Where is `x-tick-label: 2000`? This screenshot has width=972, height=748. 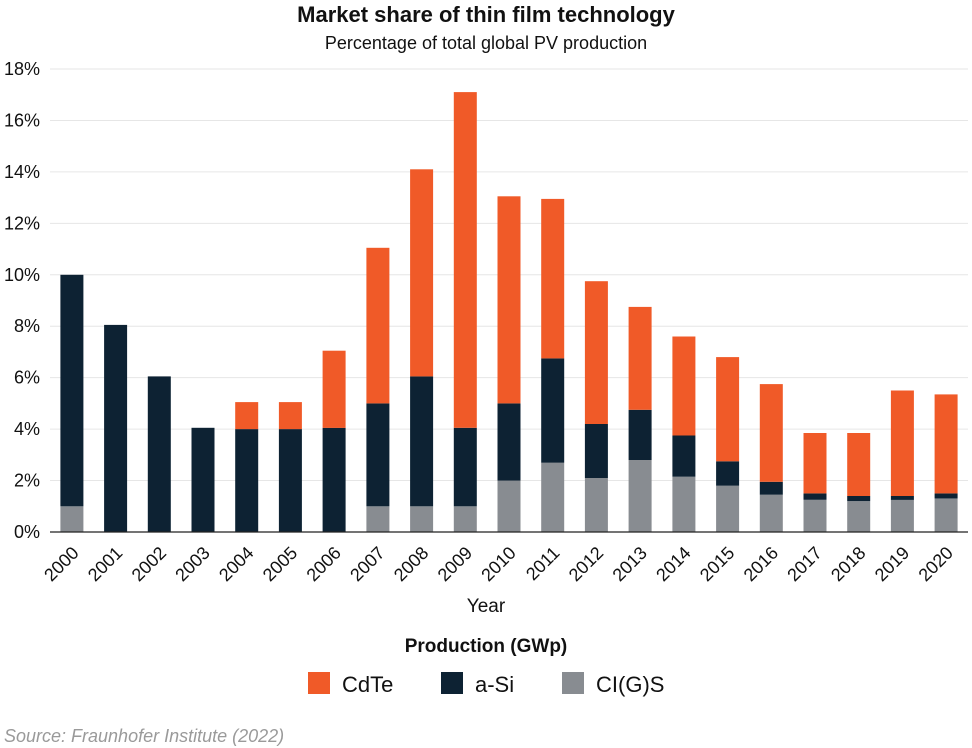
x-tick-label: 2000 is located at coordinates (61, 564).